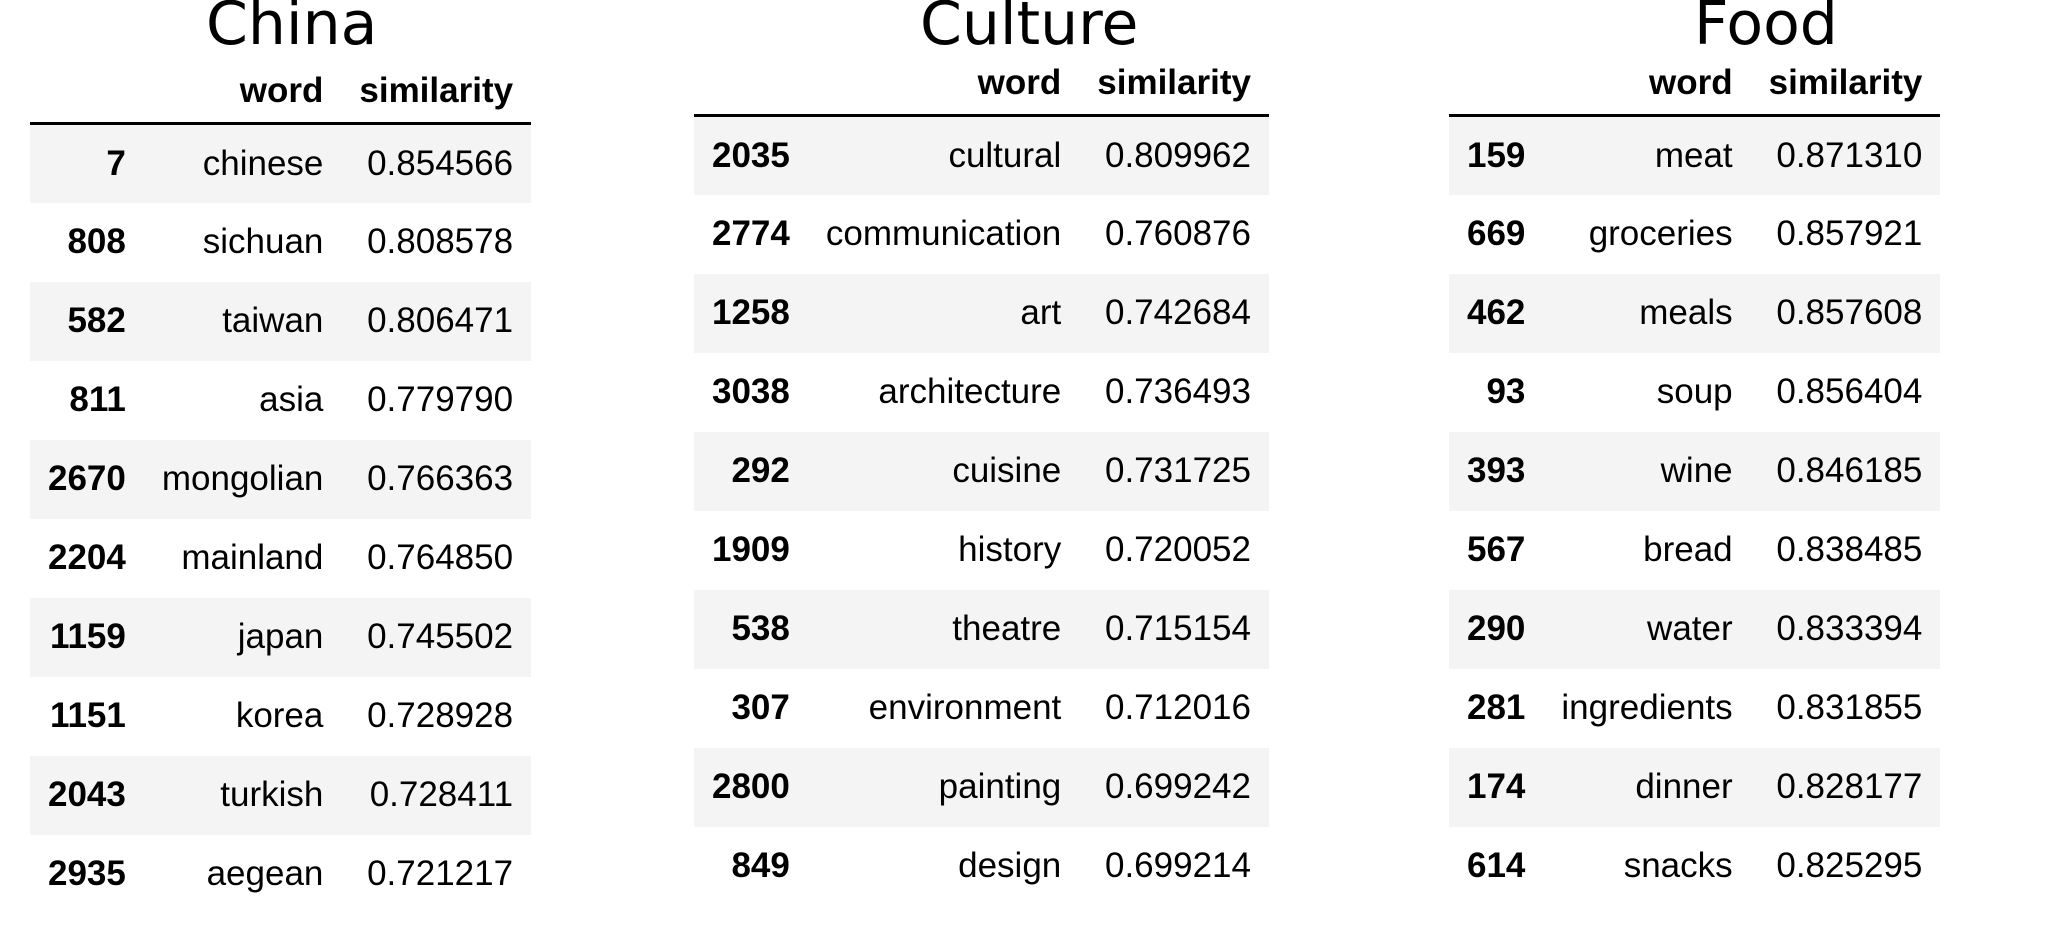  I want to click on similarity-cell: 0.699214, so click(1177, 865).